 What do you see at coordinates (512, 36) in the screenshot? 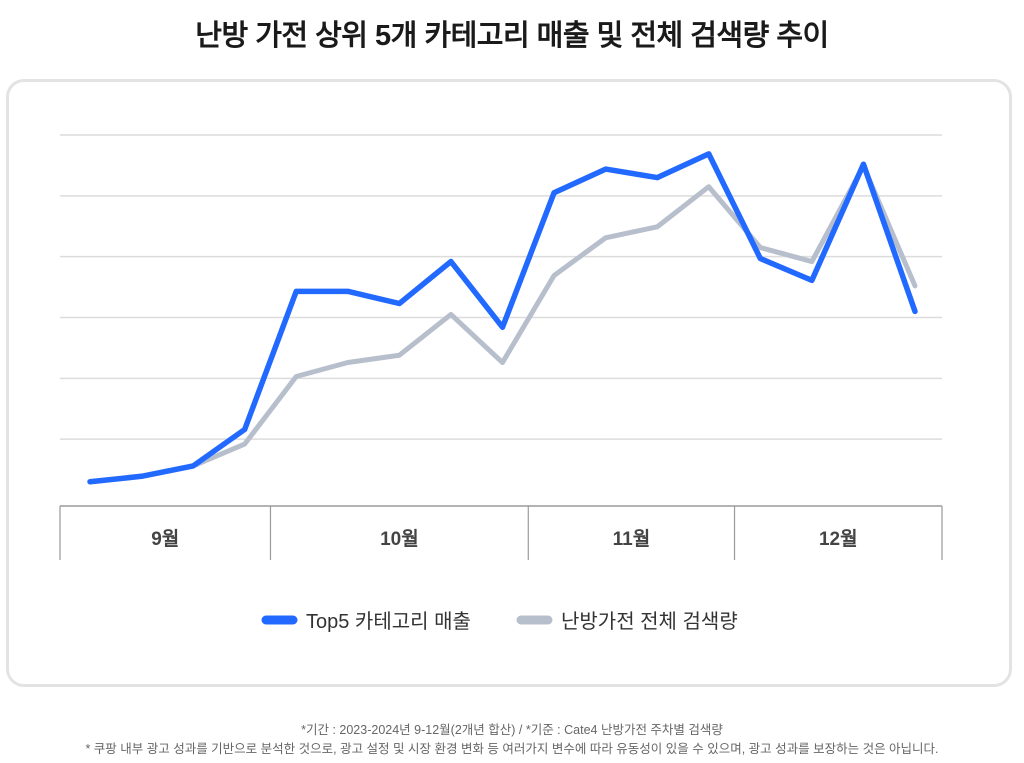
I see `chart-title: 난방 가전 상위 5개 카테고리 매출 및 전체 검색량 추이` at bounding box center [512, 36].